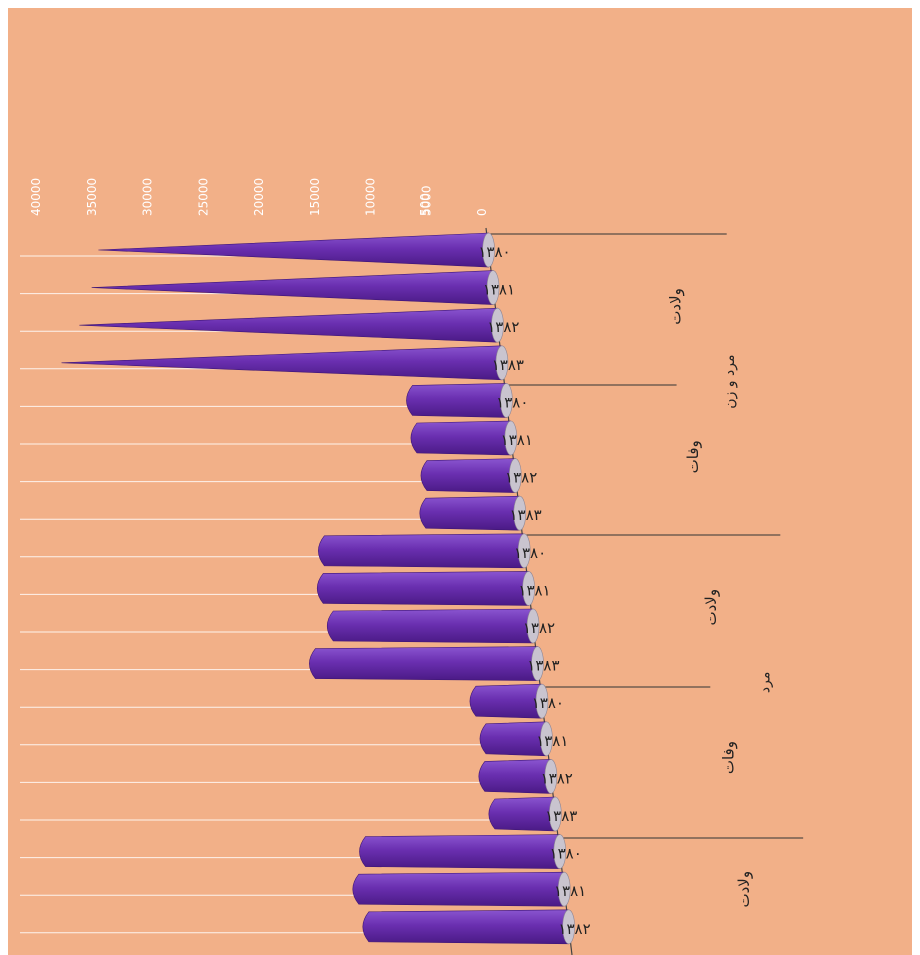  Describe the element at coordinates (315, 197) in the screenshot. I see `value-tick-label: 15000` at that location.